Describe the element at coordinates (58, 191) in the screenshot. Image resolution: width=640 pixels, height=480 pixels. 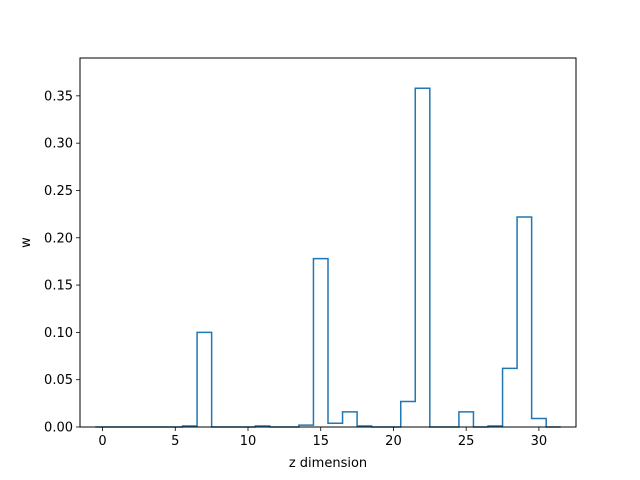
I see `y-tick-label: 0.25` at that location.